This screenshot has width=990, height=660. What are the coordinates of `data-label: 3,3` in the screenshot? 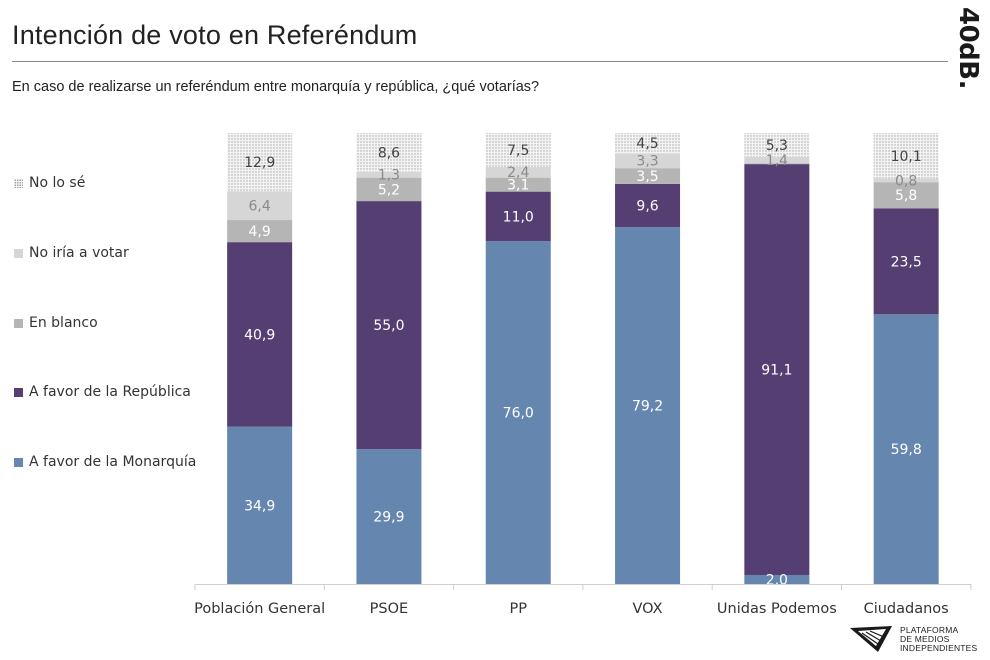 It's located at (647, 162).